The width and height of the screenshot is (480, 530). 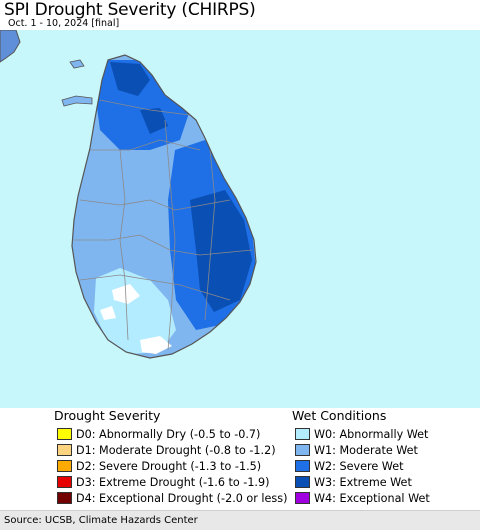 I want to click on drought-legend-heading: Drought Severity, so click(x=107, y=415).